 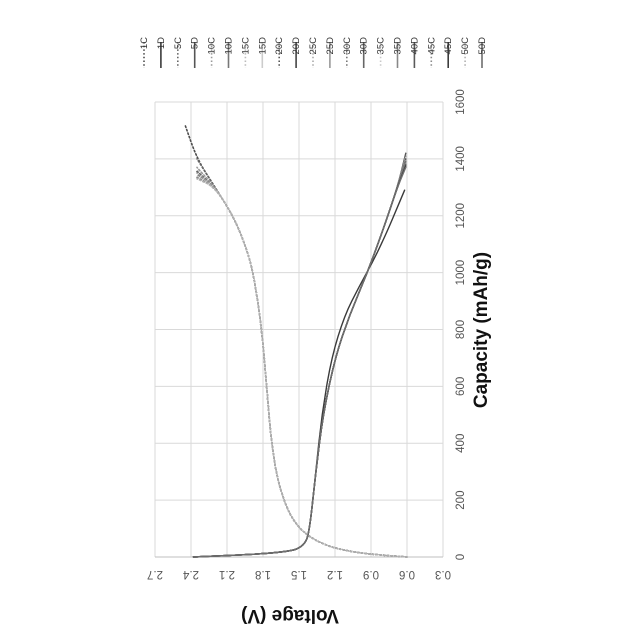 I want to click on legend-label-35D: 35D, so click(x=398, y=46).